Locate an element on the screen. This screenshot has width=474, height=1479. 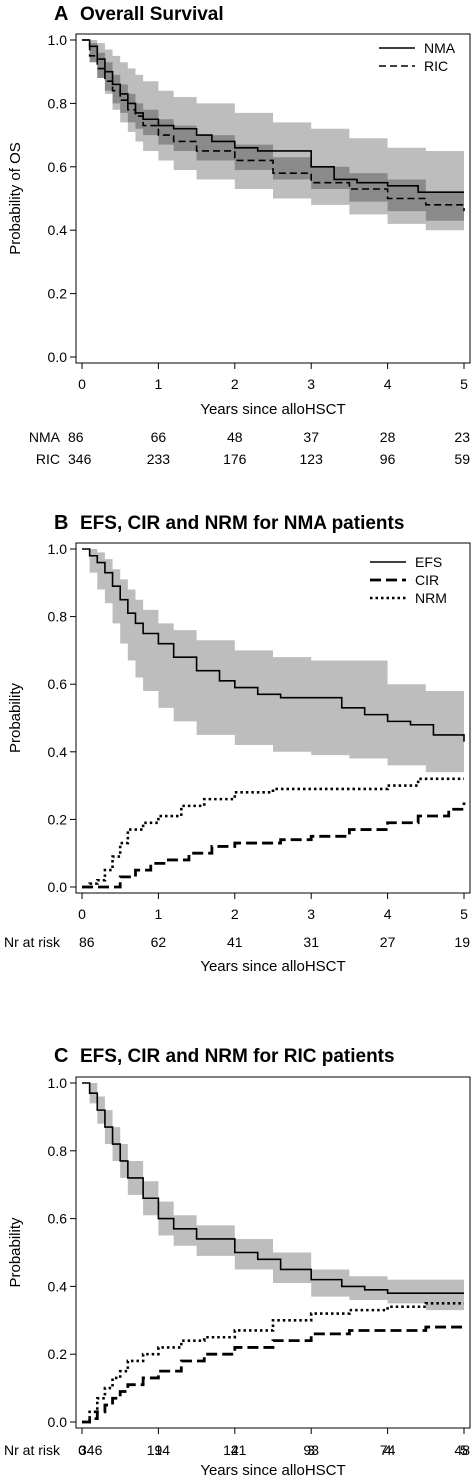
chart-title: Overall Survival is located at coordinates (152, 14).